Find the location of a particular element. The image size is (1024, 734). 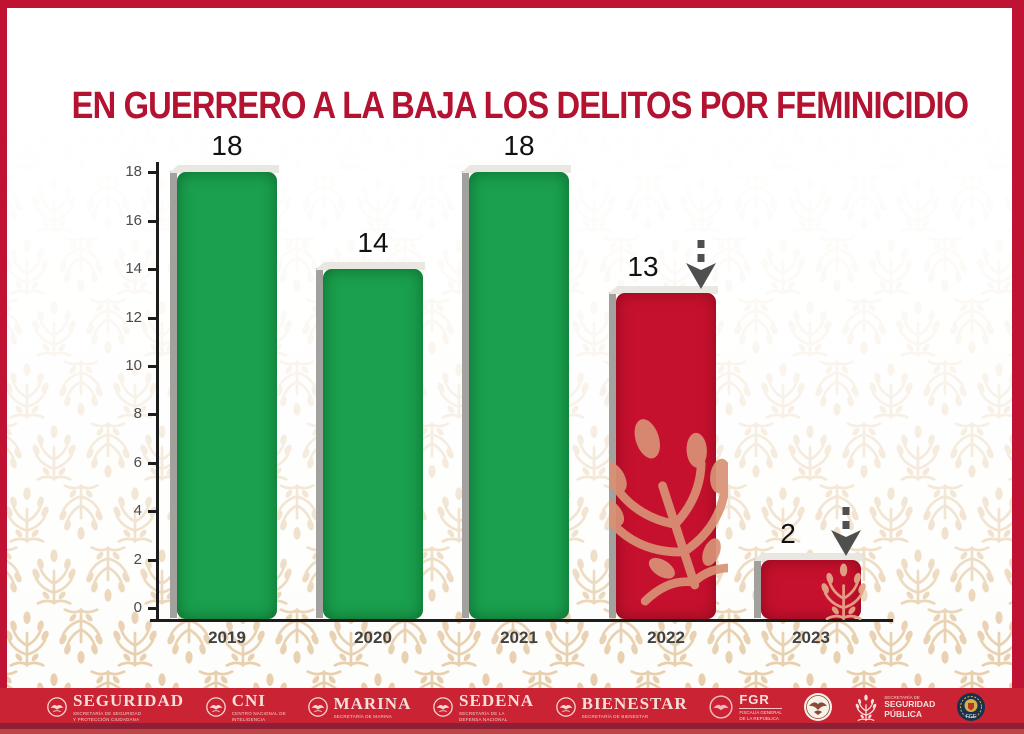

bar-2023 is located at coordinates (808, 586).